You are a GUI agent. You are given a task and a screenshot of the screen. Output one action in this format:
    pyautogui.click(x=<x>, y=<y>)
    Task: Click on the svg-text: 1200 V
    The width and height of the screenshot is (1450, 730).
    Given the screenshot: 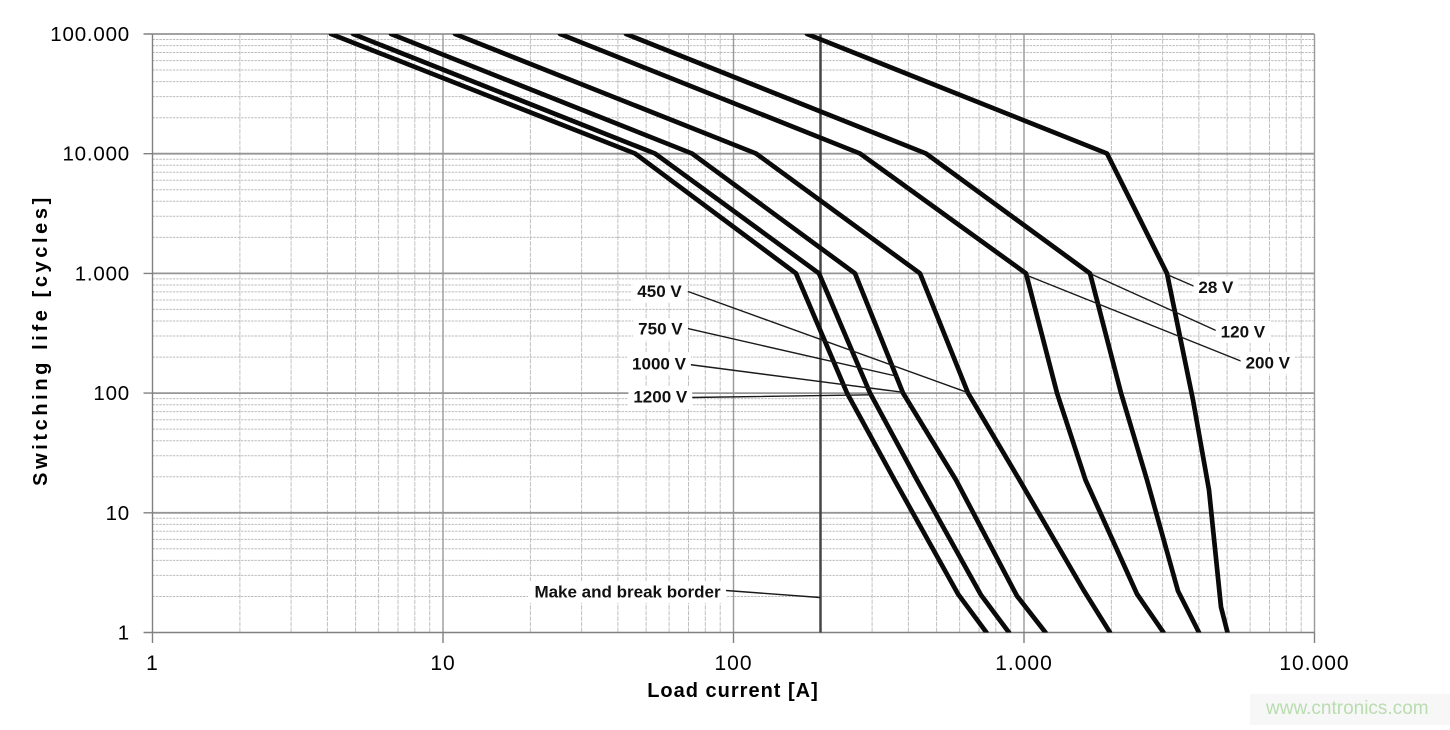 What is the action you would take?
    pyautogui.click(x=660, y=397)
    